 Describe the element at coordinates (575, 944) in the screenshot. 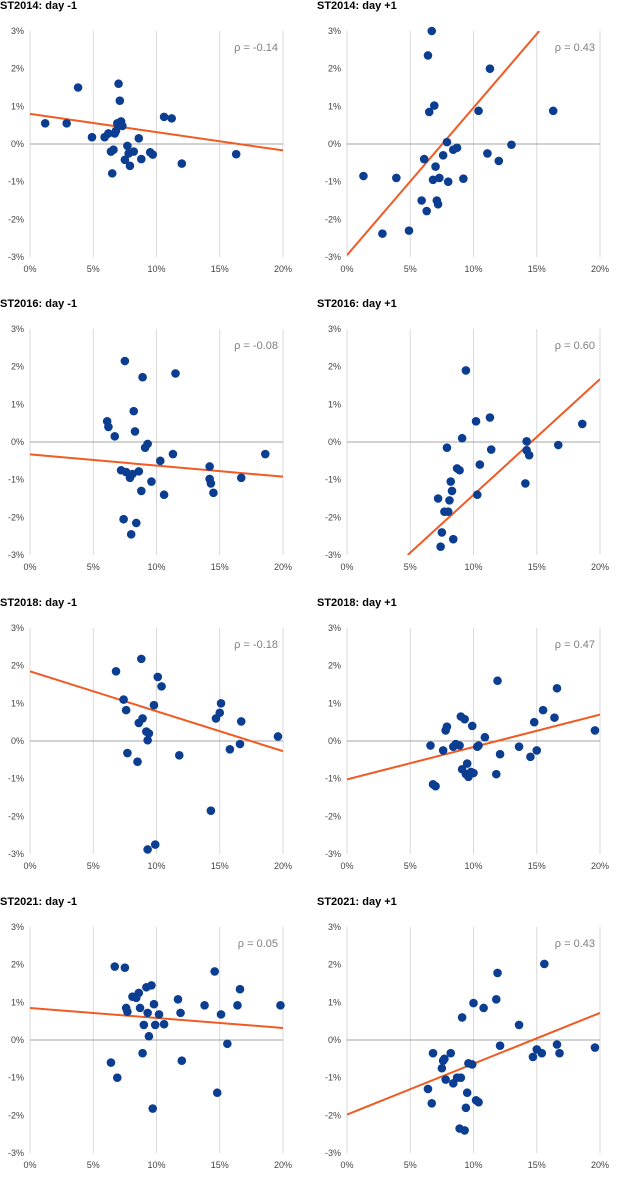

I see `correlation-annotation: ρ = 0.43` at that location.